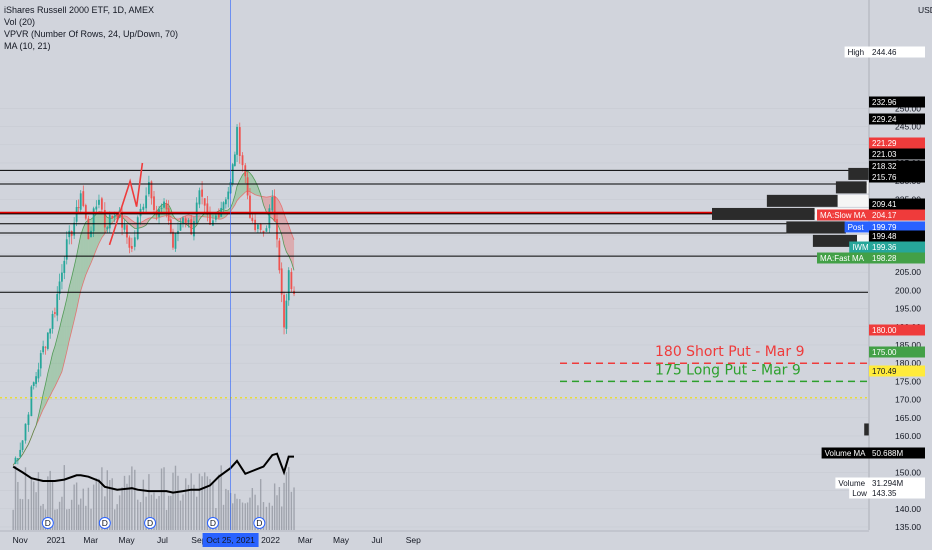  Describe the element at coordinates (27, 46) in the screenshot. I see `legend-ma-indicator: MA (10, 21)` at that location.